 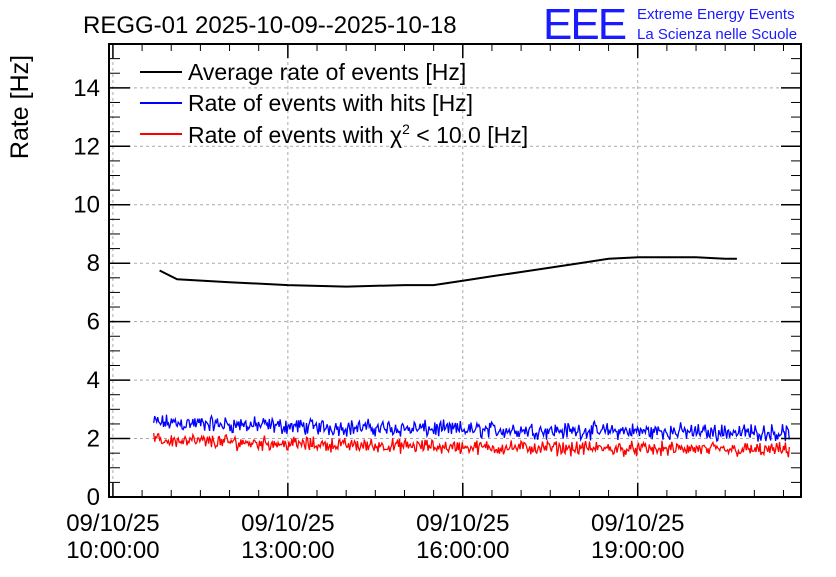 I want to click on chart-title: REGG-01 2025-10-09--2025-10-18, so click(x=270, y=25).